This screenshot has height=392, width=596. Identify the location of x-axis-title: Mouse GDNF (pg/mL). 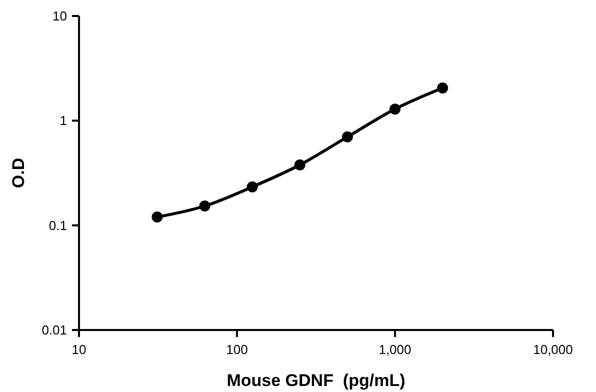
(316, 380).